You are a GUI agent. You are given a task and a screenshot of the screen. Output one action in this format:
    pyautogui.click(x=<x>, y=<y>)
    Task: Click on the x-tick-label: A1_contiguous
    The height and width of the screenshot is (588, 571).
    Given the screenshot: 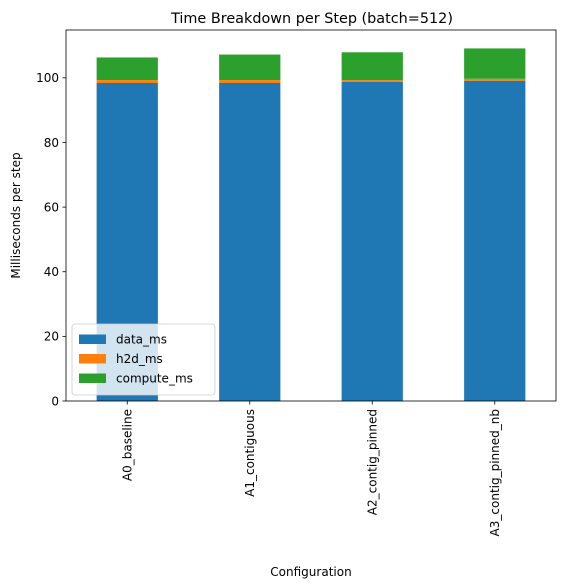 What is the action you would take?
    pyautogui.click(x=250, y=453)
    